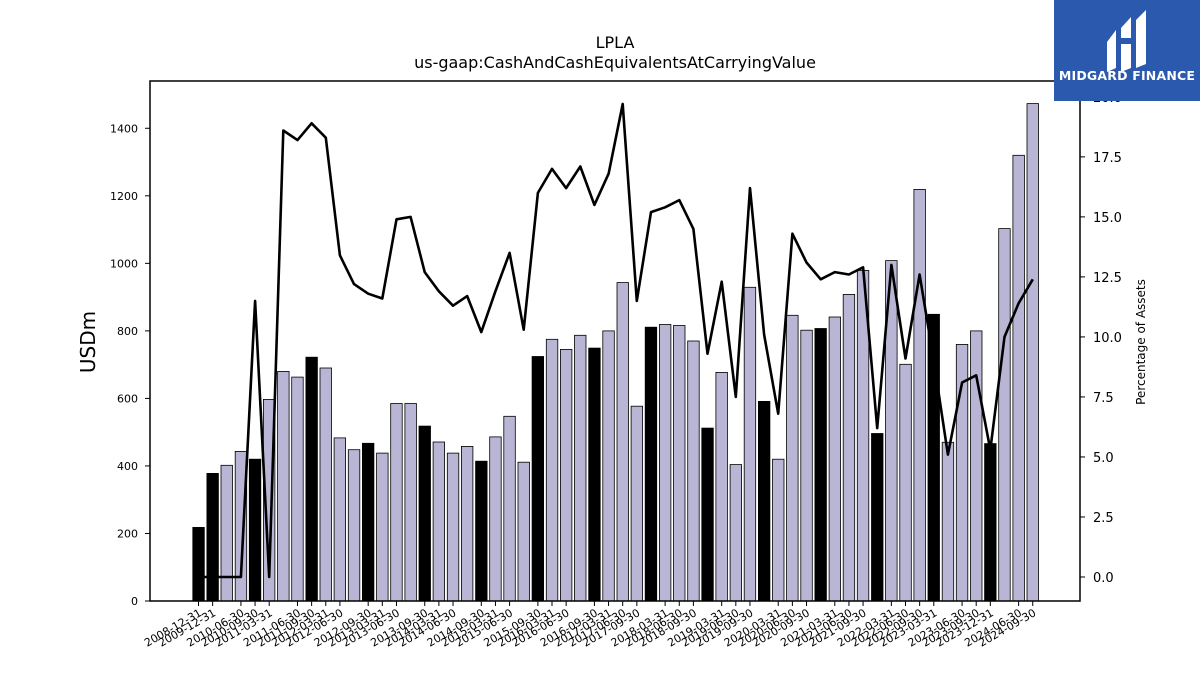  I want to click on y2-tick-label: 17.5, so click(1107, 158).